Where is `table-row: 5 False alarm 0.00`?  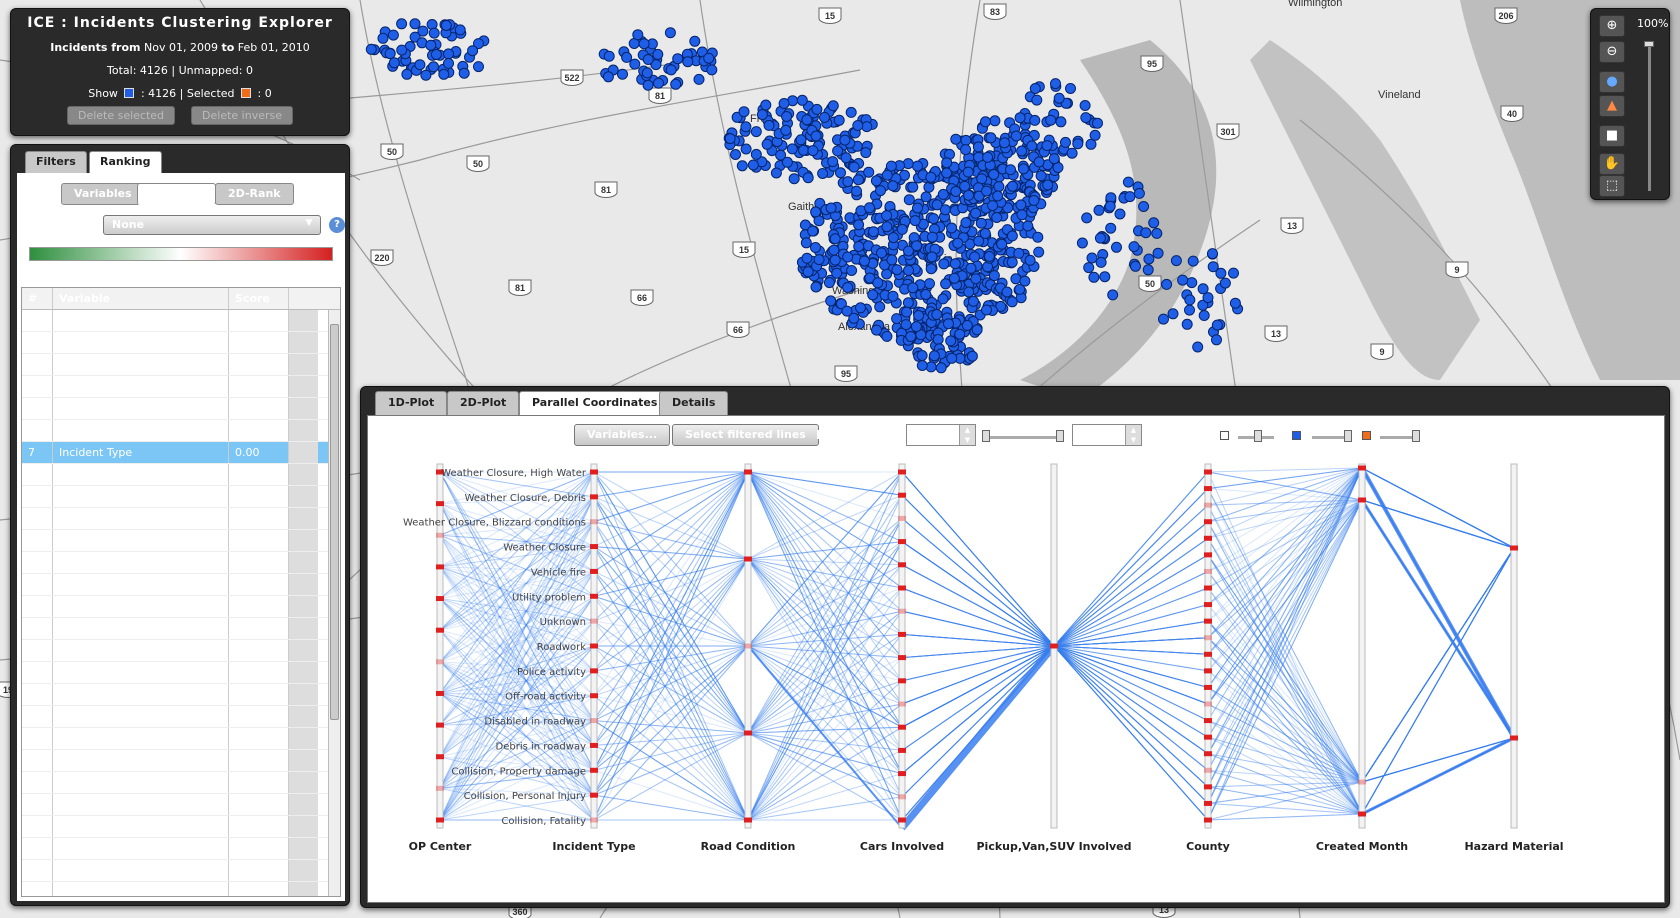 table-row: 5 False alarm 0.00 is located at coordinates (181, 409).